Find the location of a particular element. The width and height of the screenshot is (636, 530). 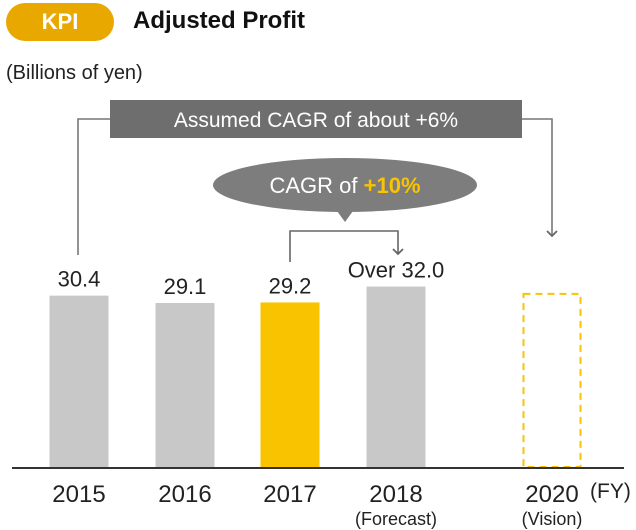

kpi-badge: KPI is located at coordinates (60, 22).